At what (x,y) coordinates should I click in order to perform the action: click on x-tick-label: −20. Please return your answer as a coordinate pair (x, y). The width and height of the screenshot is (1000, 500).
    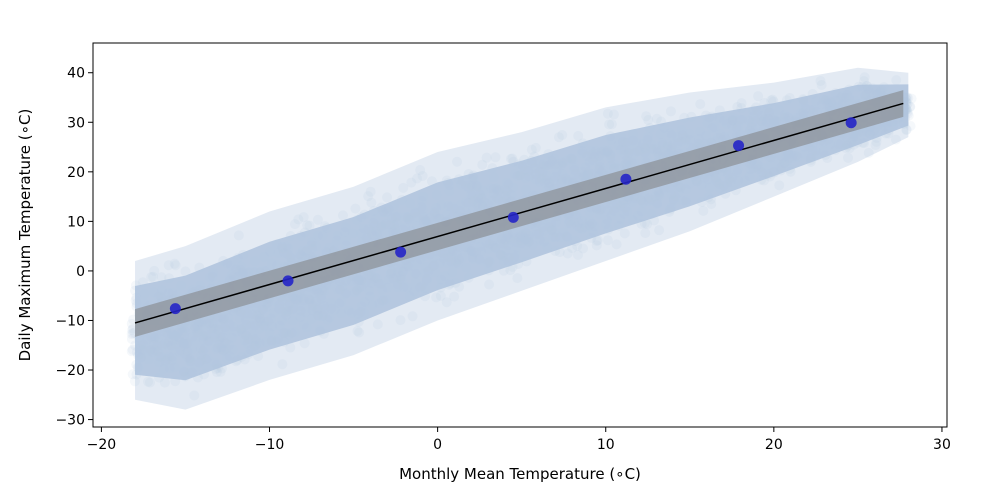
    Looking at the image, I should click on (102, 445).